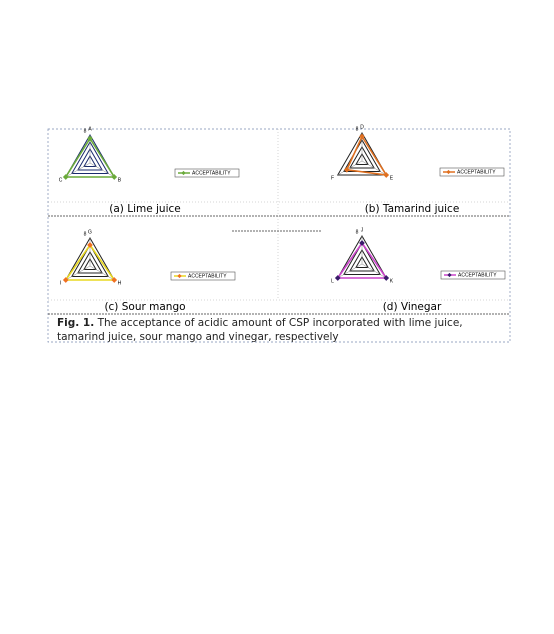  Describe the element at coordinates (60, 283) in the screenshot. I see `axis-label: I` at that location.